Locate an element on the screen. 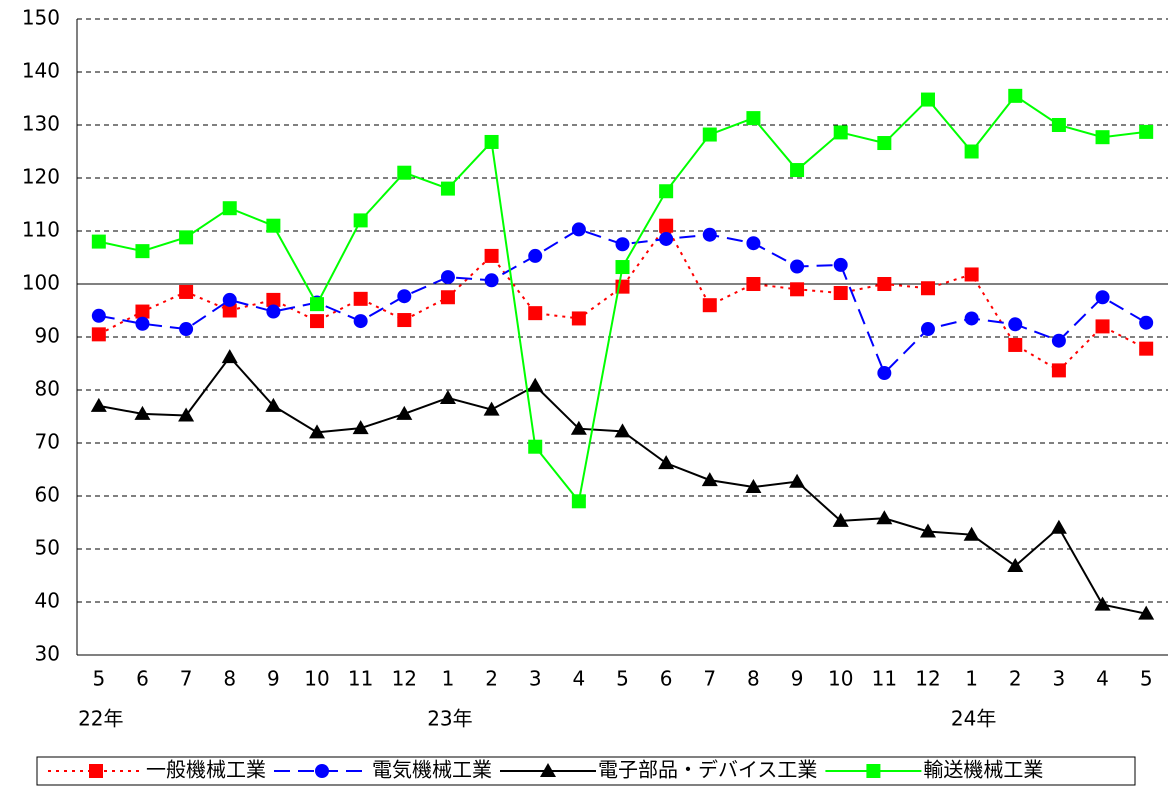 The width and height of the screenshot is (1171, 787). year-label: 24年 is located at coordinates (973, 719).